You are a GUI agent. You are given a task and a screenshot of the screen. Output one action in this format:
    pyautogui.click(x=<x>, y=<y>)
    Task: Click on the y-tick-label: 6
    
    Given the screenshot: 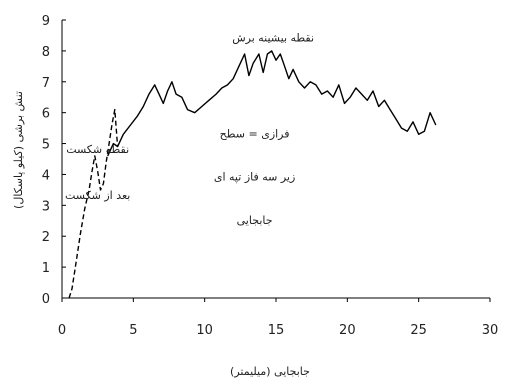 What is the action you would take?
    pyautogui.click(x=46, y=114)
    